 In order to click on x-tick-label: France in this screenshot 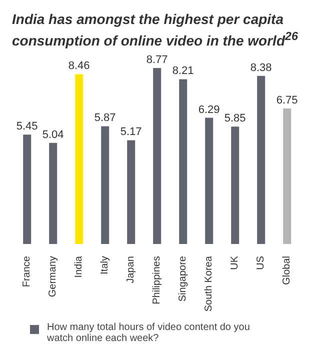, I will do `click(27, 271)`.